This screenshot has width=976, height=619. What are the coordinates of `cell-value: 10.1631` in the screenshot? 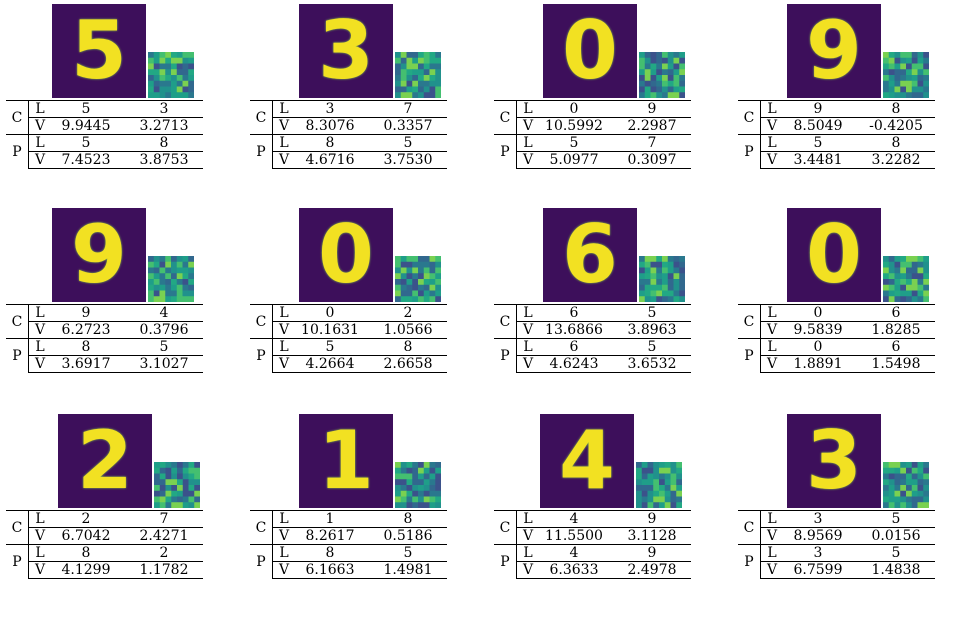 It's located at (330, 330).